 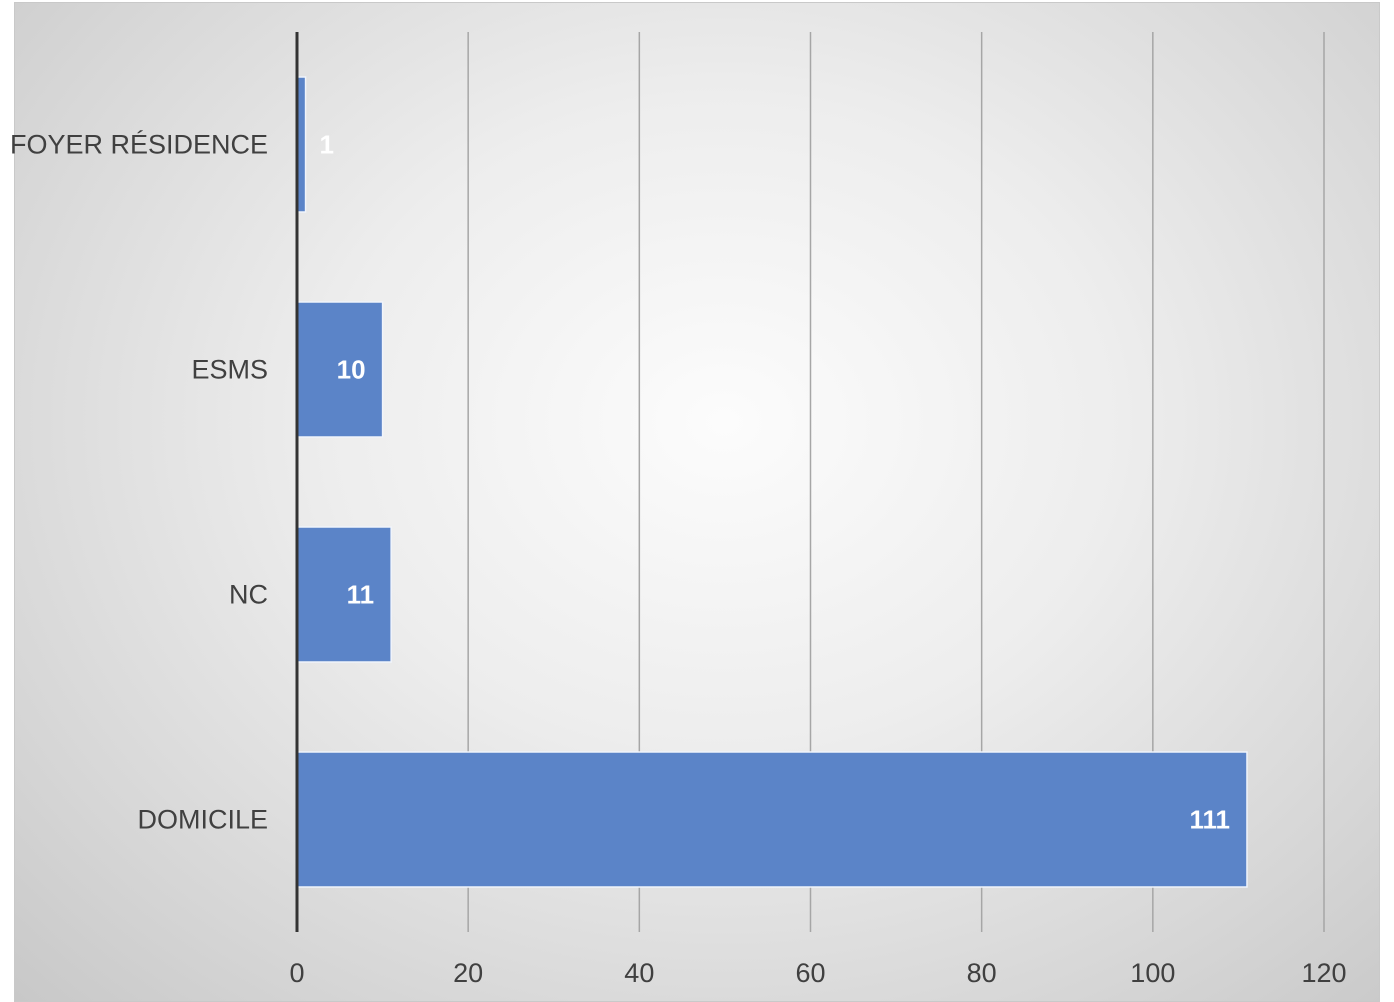 I want to click on x-tick-label: 120, so click(x=1323, y=973).